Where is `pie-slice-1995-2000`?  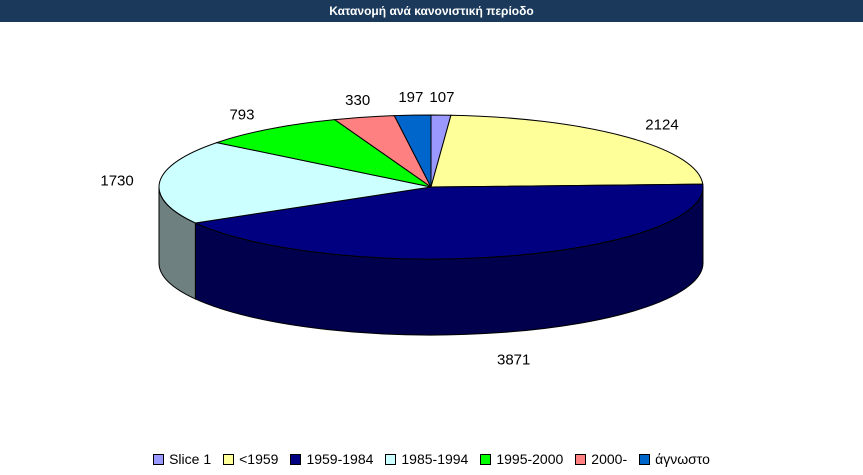 pie-slice-1995-2000 is located at coordinates (323, 153).